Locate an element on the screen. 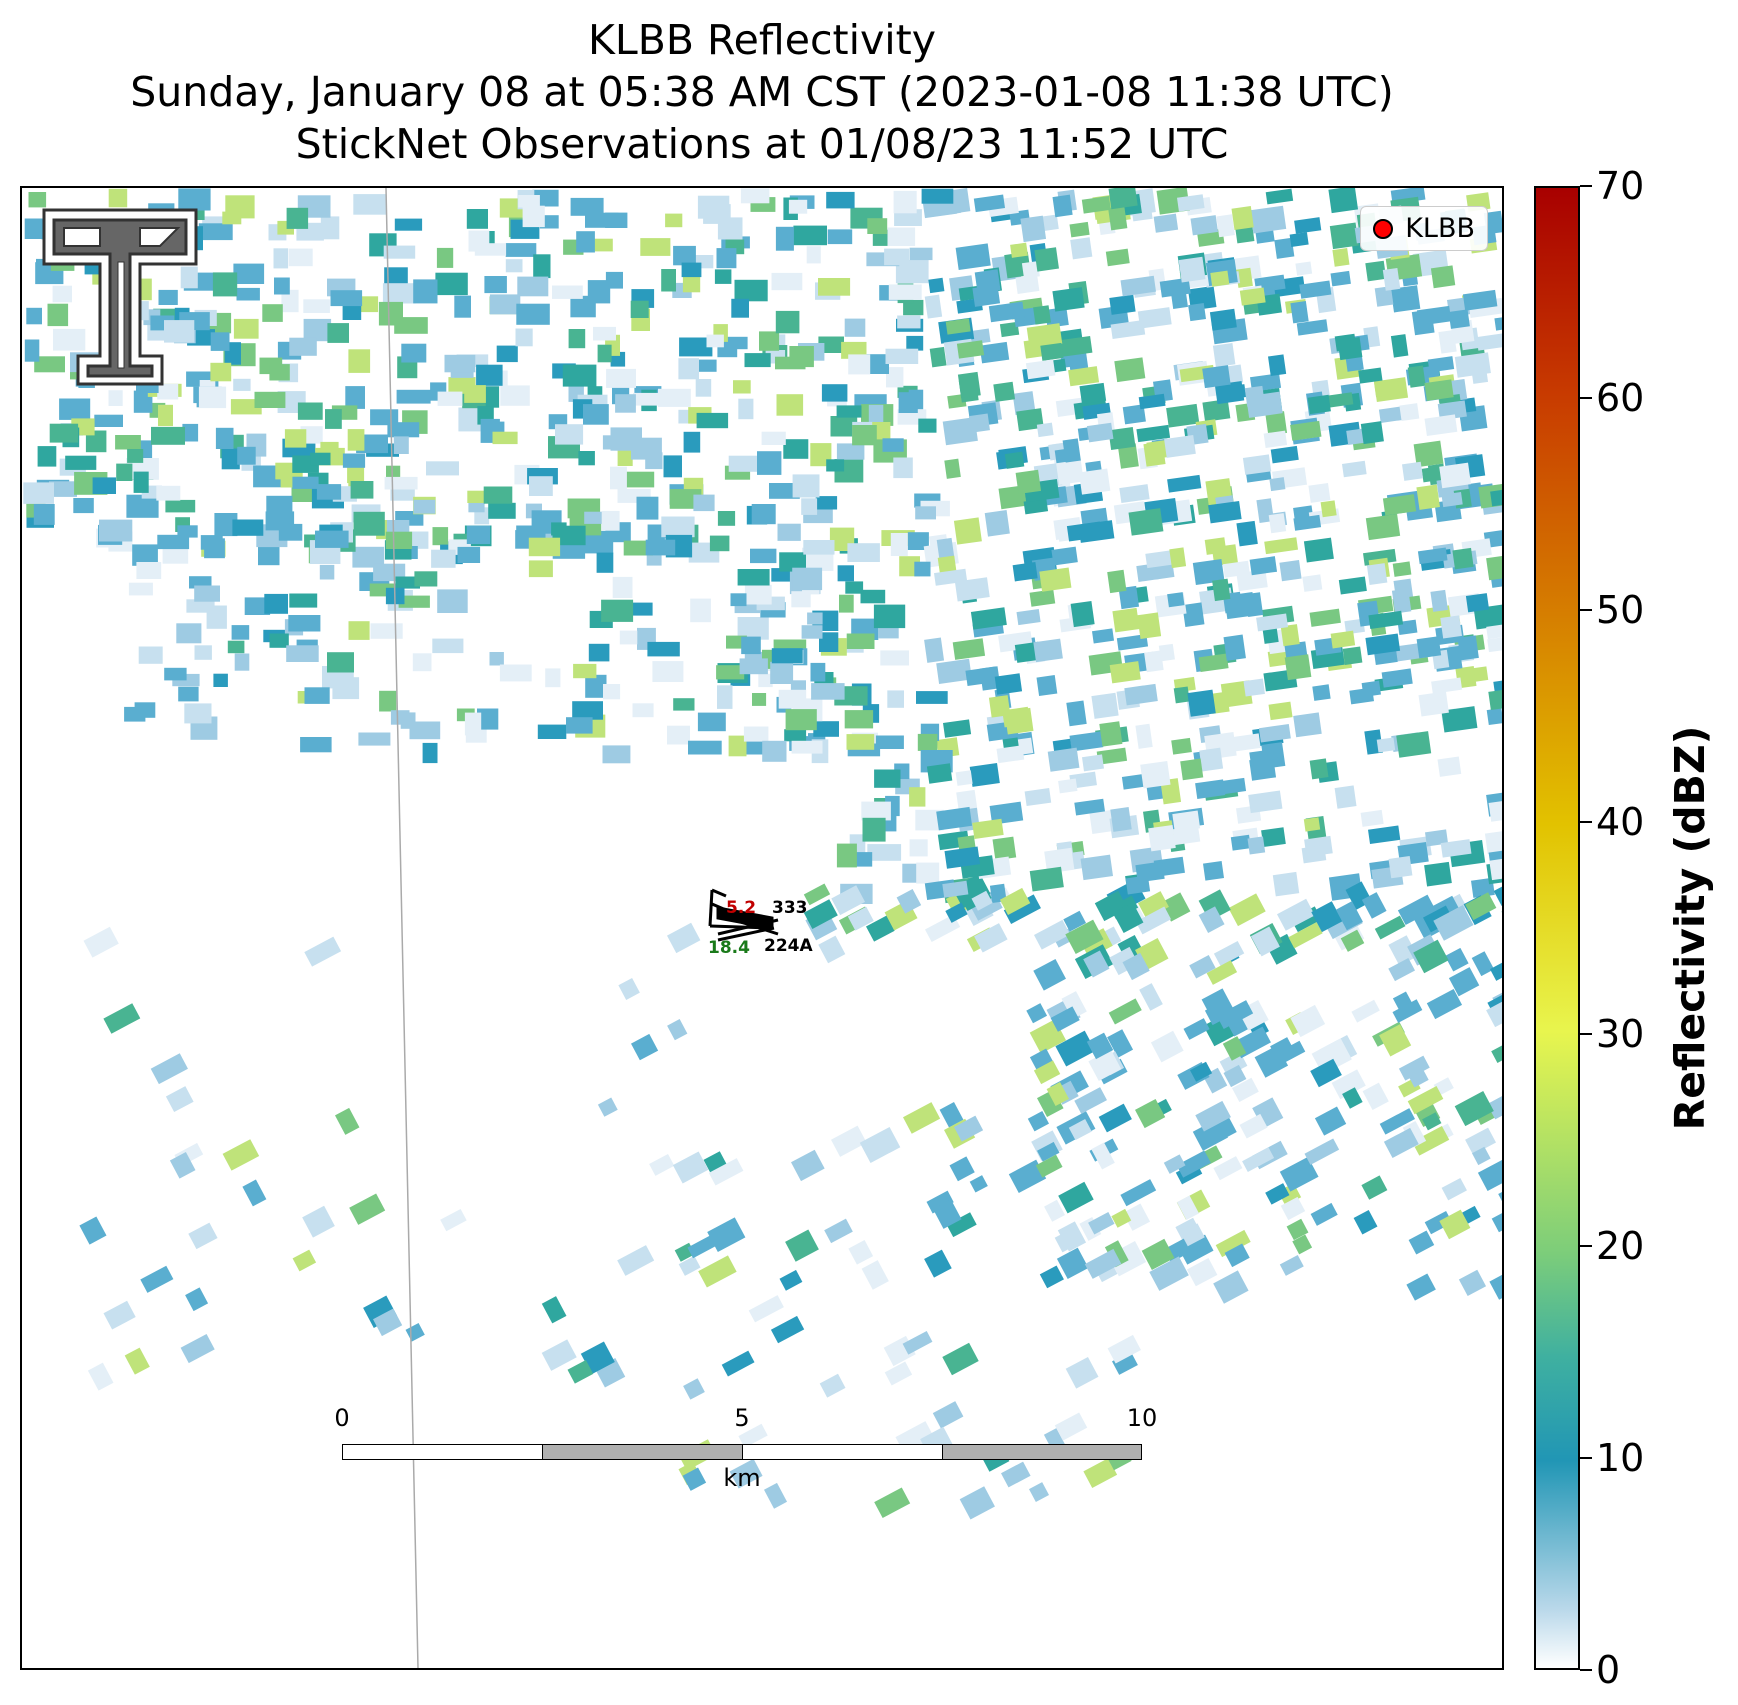 Image resolution: width=1738 pixels, height=1705 pixels. scale-bar: 0 5 10 km is located at coordinates (745, 1449).